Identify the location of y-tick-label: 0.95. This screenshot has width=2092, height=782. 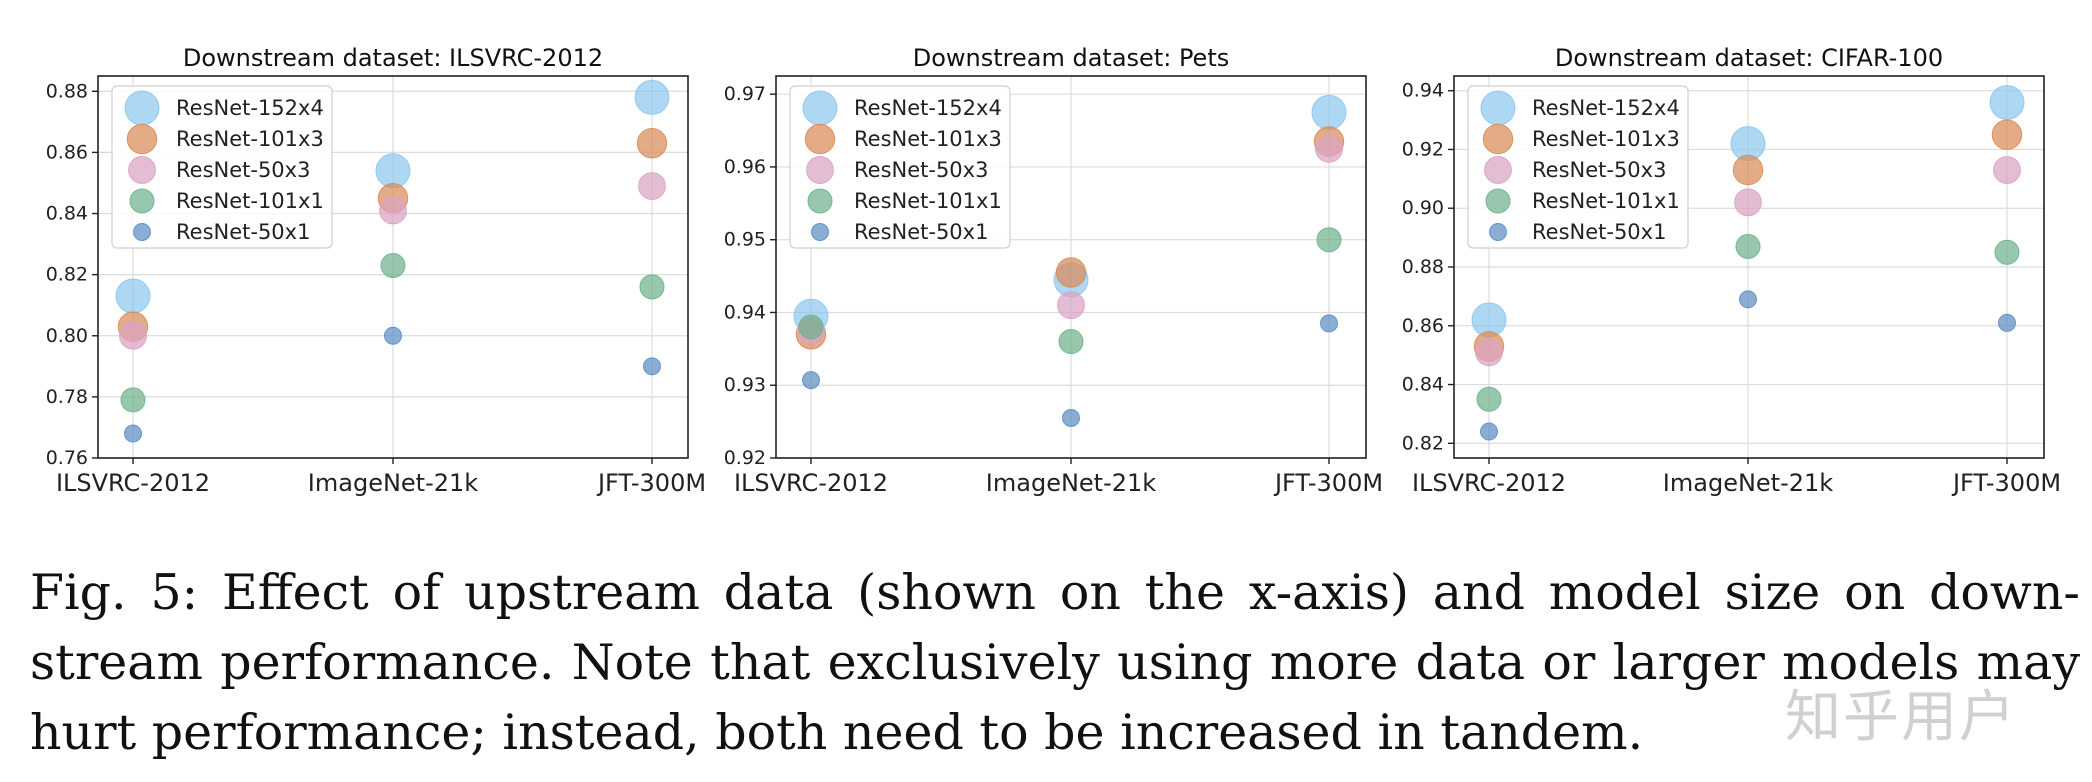
(745, 240).